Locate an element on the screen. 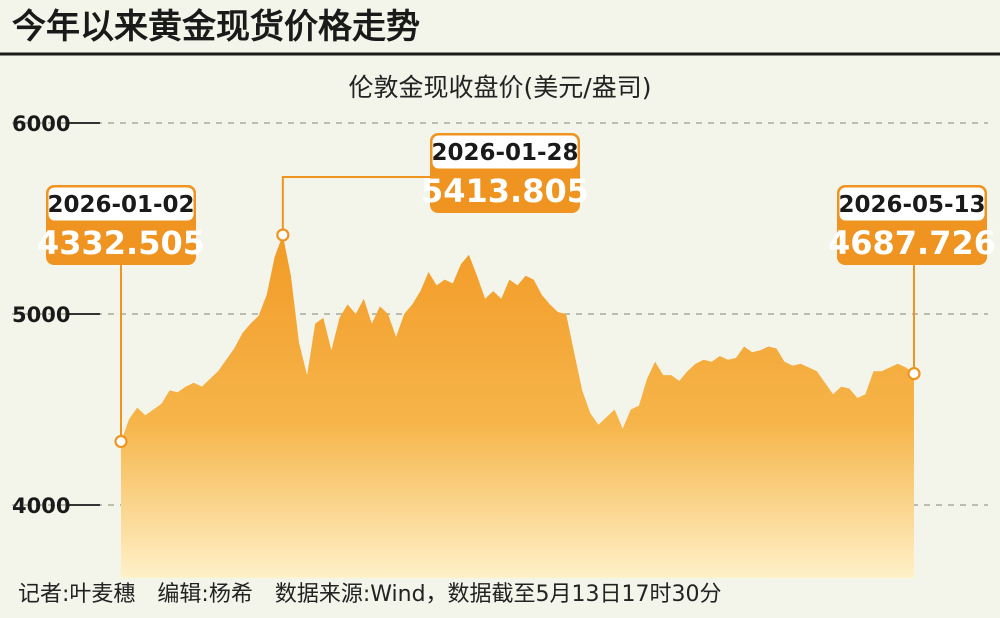  callout-date: 2026-01-28 is located at coordinates (504, 153).